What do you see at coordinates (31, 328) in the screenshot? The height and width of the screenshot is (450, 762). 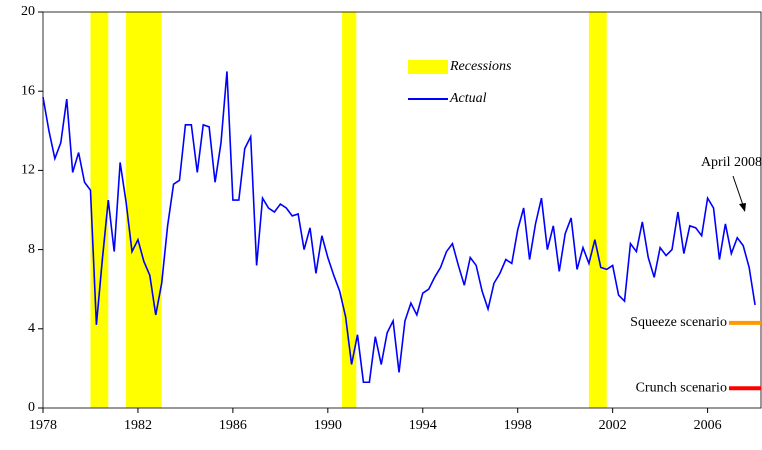 I see `y-tick-label: 4` at bounding box center [31, 328].